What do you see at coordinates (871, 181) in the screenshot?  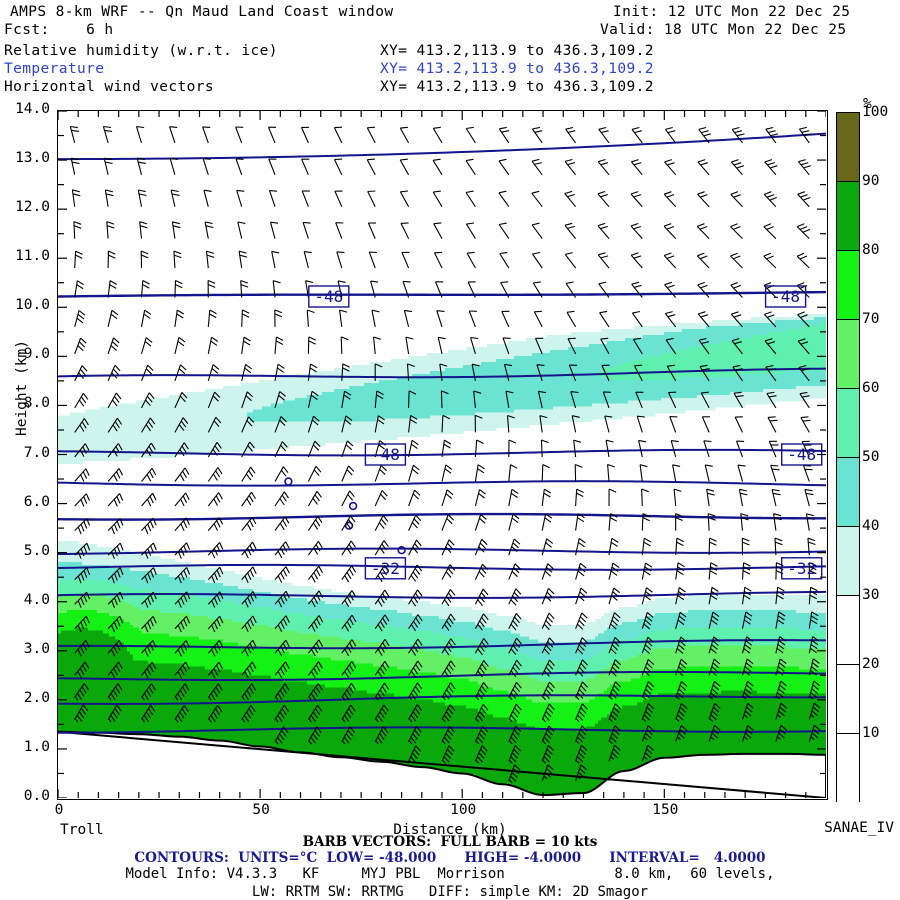 I see `colorbar-tick-label: 90` at bounding box center [871, 181].